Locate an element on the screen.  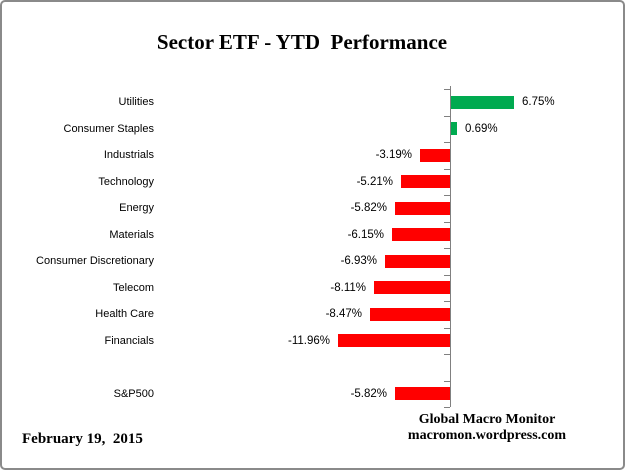
value-label: 6.75% is located at coordinates (538, 102).